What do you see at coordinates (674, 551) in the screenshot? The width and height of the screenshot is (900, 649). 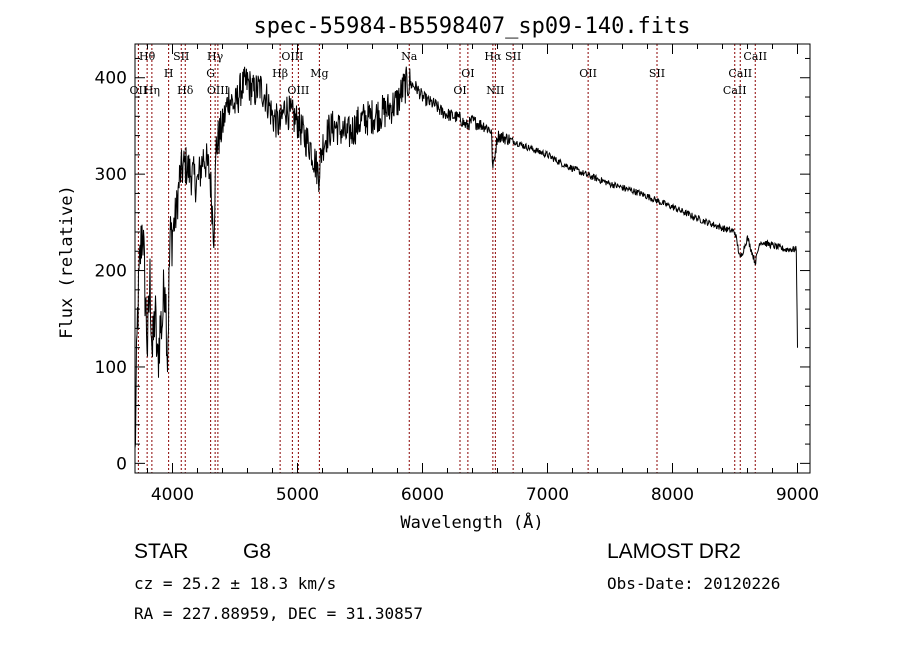 I see `survey-name: LAMOST DR2` at bounding box center [674, 551].